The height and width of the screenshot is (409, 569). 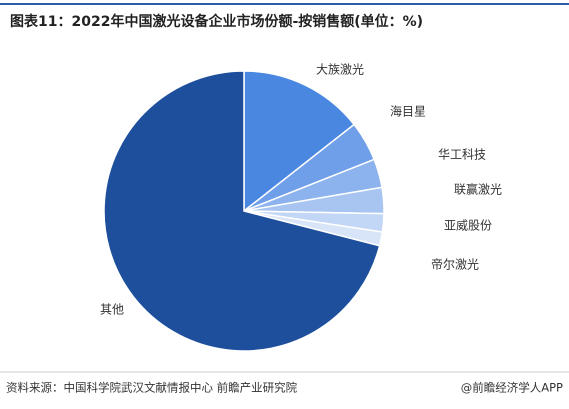 What do you see at coordinates (478, 189) in the screenshot?
I see `slice-label: 联赢激光` at bounding box center [478, 189].